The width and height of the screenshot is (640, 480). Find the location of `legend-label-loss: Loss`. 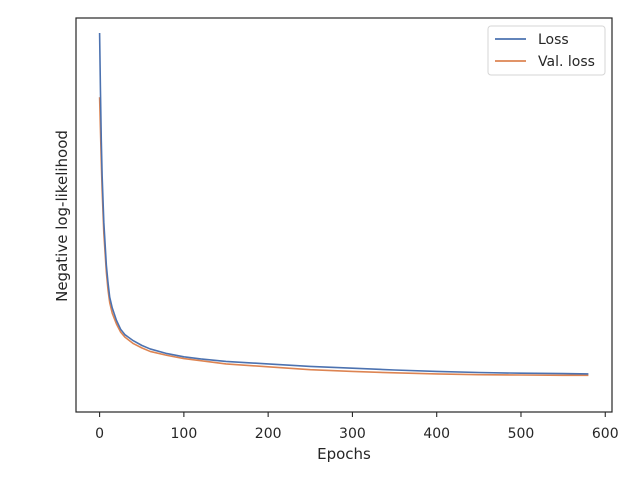

legend-label-loss: Loss is located at coordinates (553, 40).